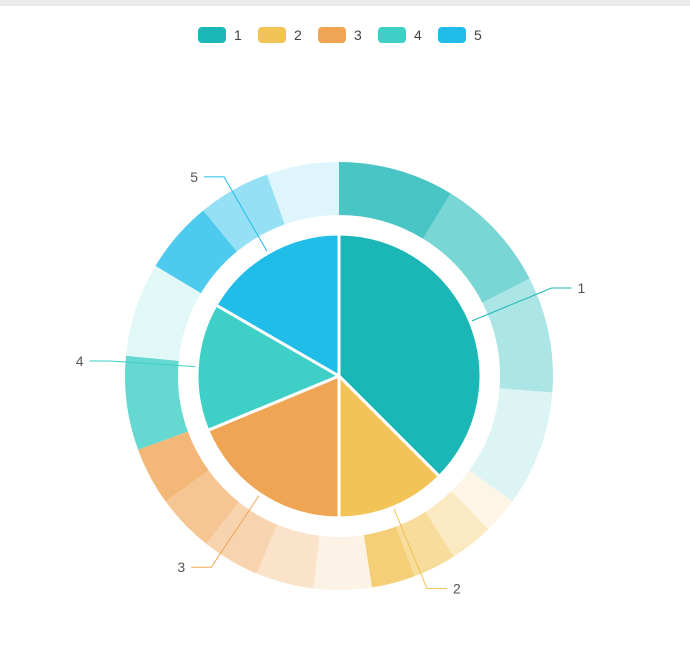  What do you see at coordinates (581, 288) in the screenshot?
I see `callout-label-1: 1` at bounding box center [581, 288].